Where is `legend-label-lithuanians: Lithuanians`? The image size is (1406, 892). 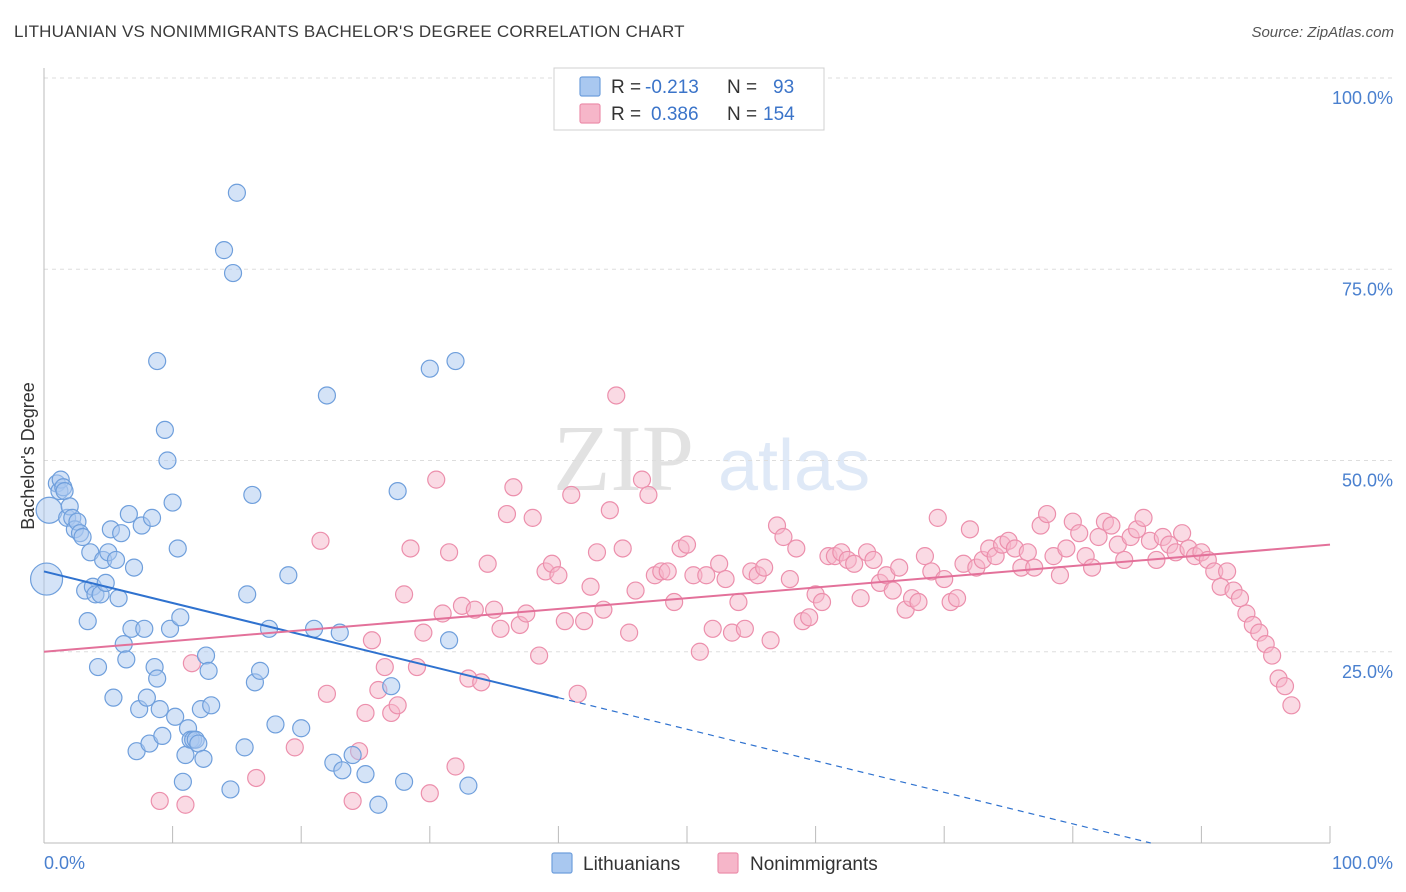 legend-label-lithuanians: Lithuanians is located at coordinates (631, 864).